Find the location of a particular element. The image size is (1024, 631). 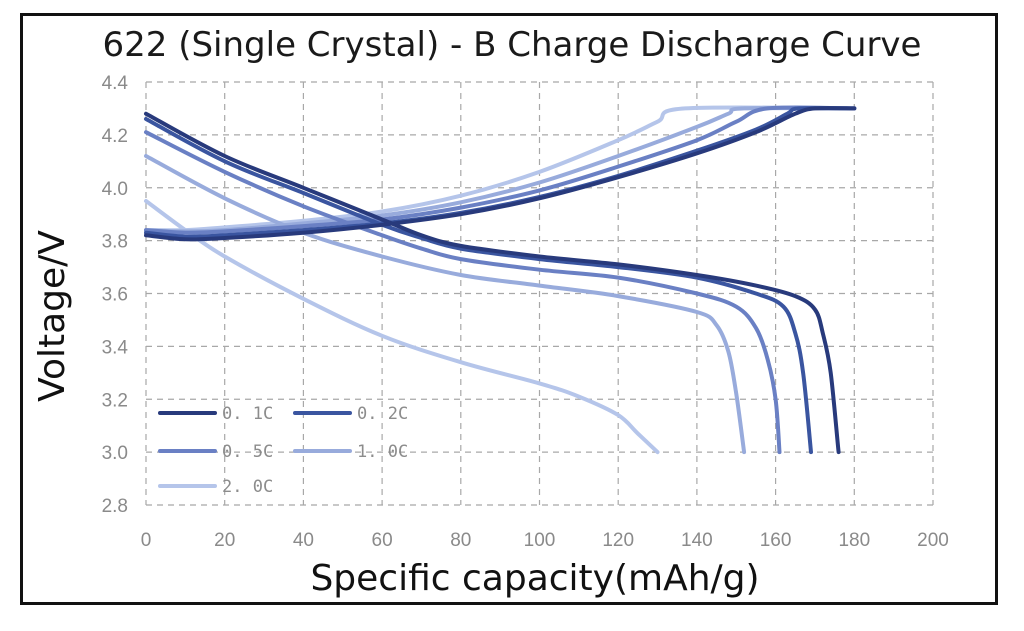

x-tick-label: 200 is located at coordinates (933, 540).